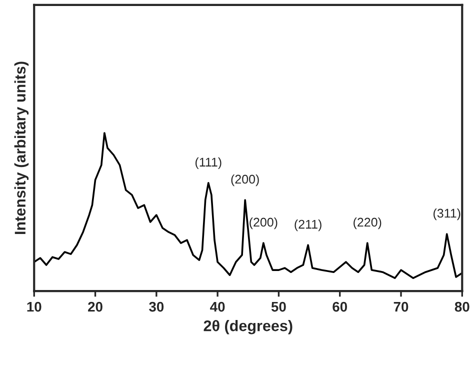  Describe the element at coordinates (308, 226) in the screenshot. I see `annotation: (211)` at that location.